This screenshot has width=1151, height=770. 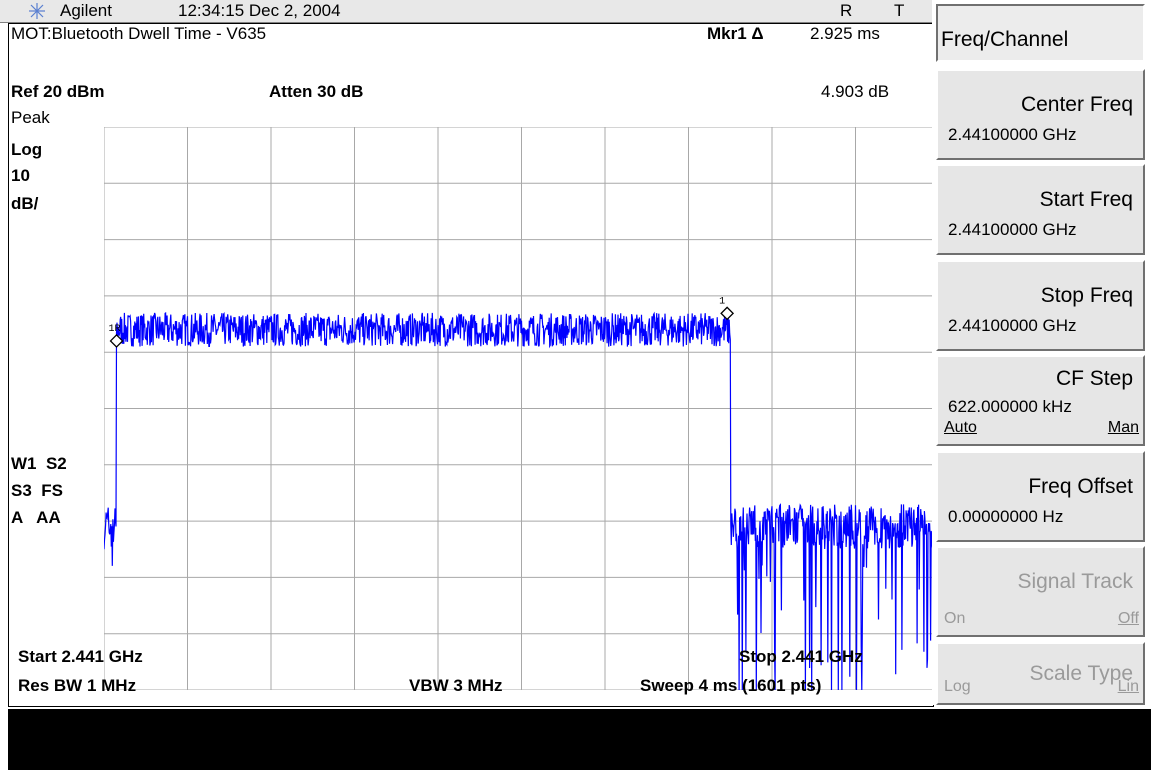 What do you see at coordinates (735, 33) in the screenshot?
I see `marker-label: Mkr1 Δ` at bounding box center [735, 33].